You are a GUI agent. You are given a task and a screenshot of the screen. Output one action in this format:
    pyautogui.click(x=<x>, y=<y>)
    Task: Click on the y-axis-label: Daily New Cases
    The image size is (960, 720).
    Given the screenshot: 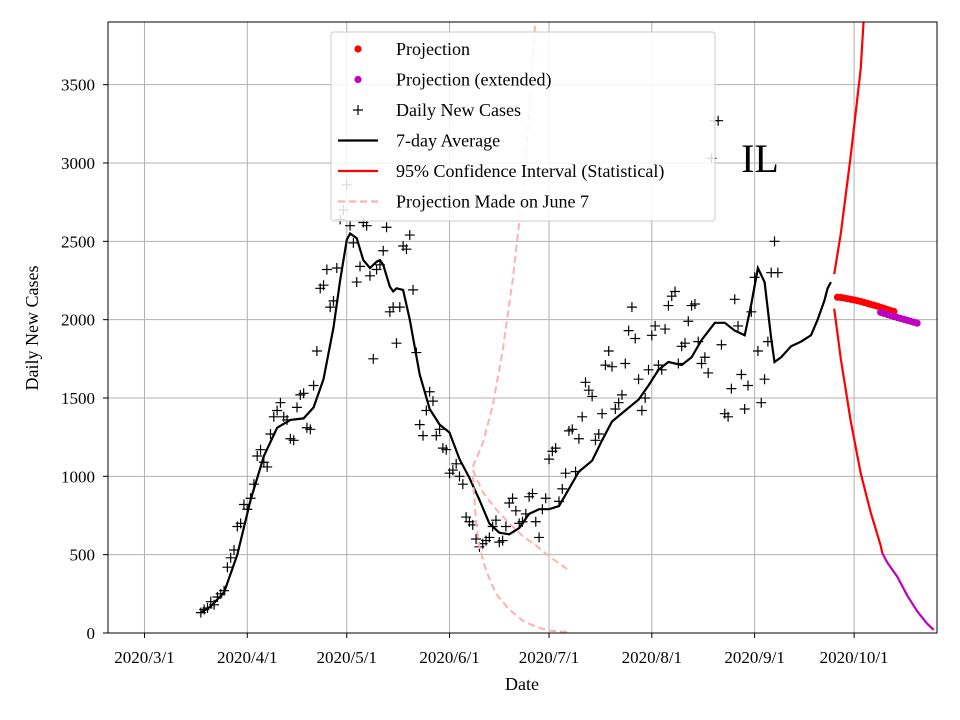 What is the action you would take?
    pyautogui.click(x=32, y=328)
    